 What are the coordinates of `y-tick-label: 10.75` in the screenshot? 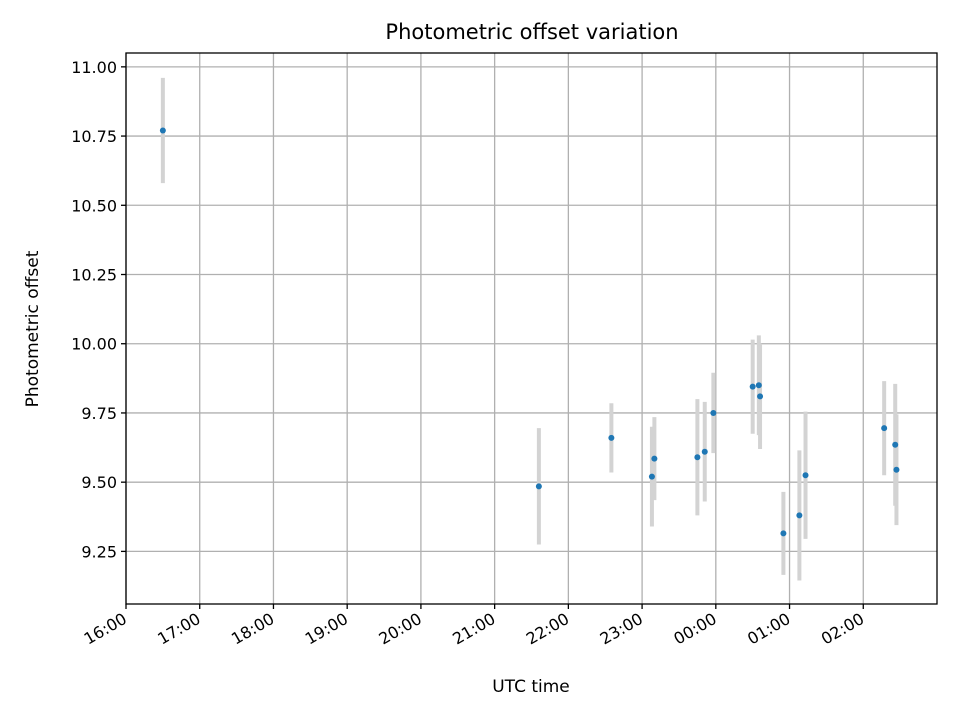 It's located at (94, 136).